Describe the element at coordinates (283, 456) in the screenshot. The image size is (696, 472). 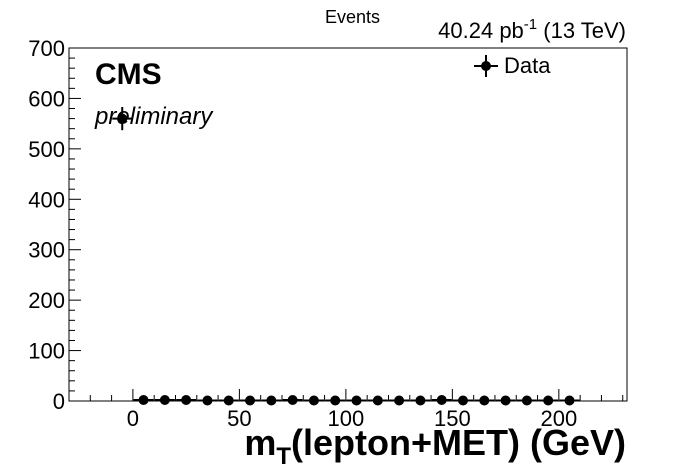
I see `x-axis-label-sub: T` at that location.